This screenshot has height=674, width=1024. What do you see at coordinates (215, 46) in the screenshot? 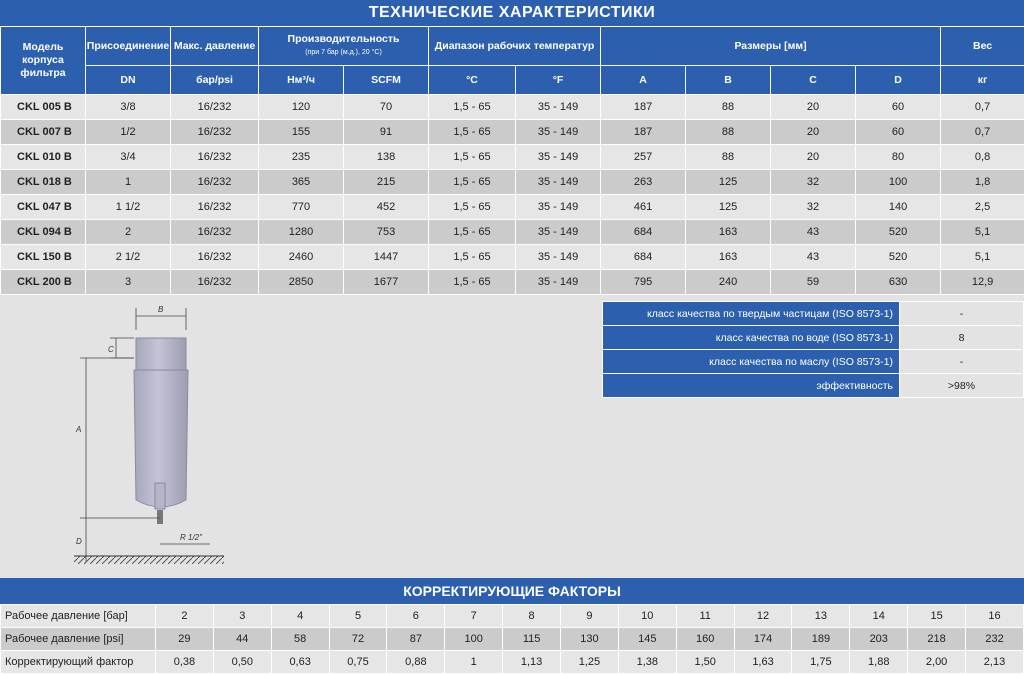
I see `header-pressure: Макс. давление` at bounding box center [215, 46].